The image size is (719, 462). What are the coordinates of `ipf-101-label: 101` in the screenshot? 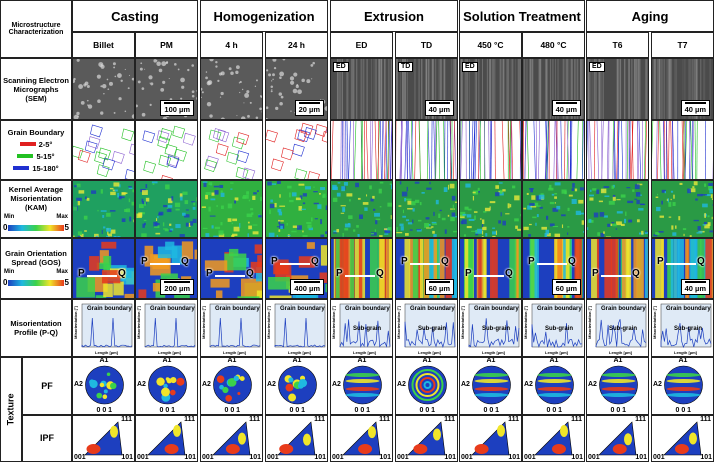 It's located at (255, 457).